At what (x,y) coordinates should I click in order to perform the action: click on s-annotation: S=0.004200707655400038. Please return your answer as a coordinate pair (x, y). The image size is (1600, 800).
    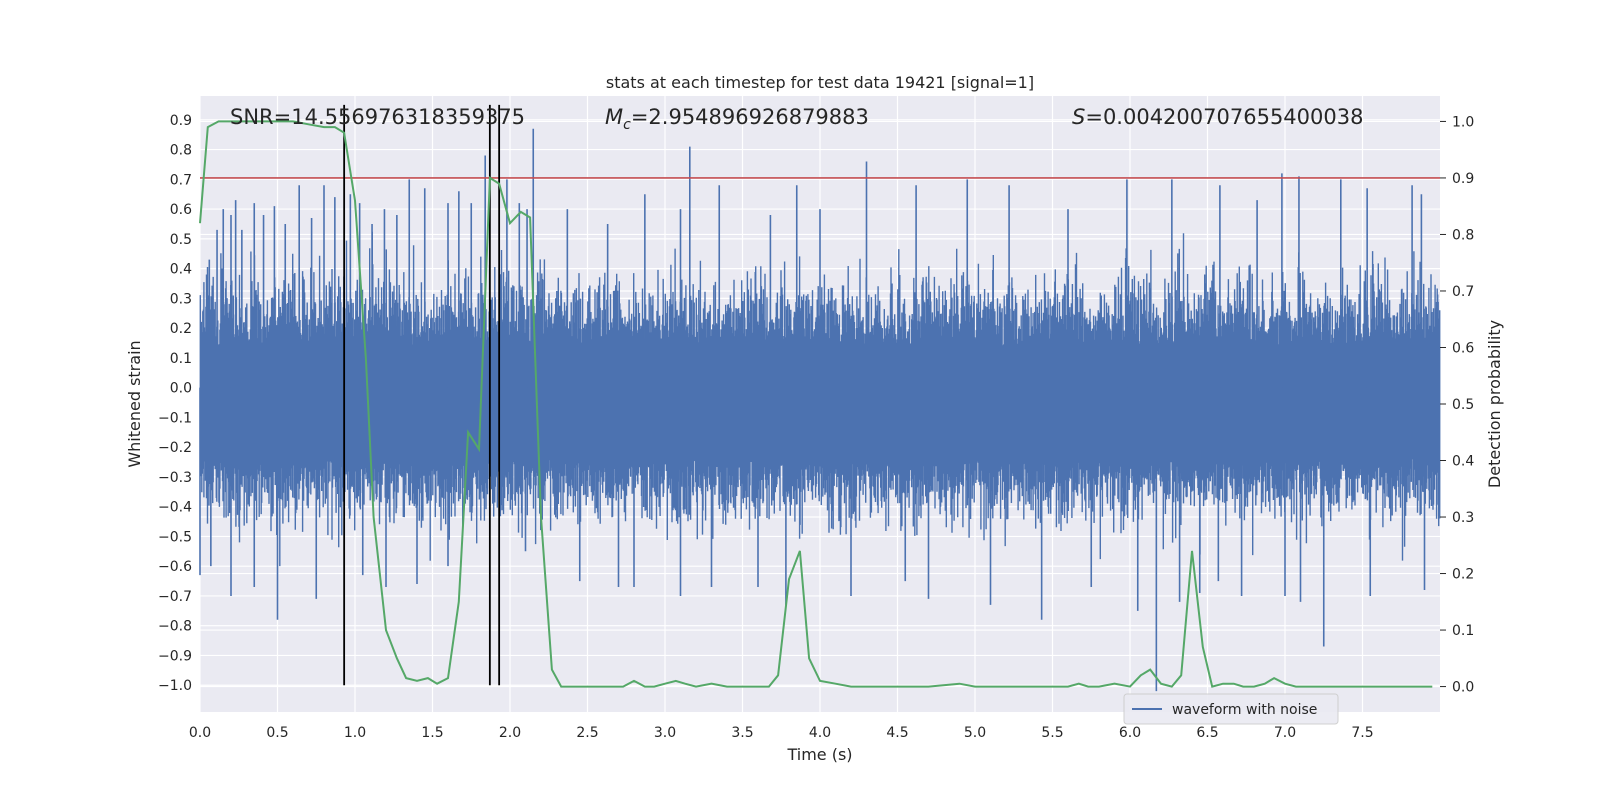
    Looking at the image, I should click on (1217, 117).